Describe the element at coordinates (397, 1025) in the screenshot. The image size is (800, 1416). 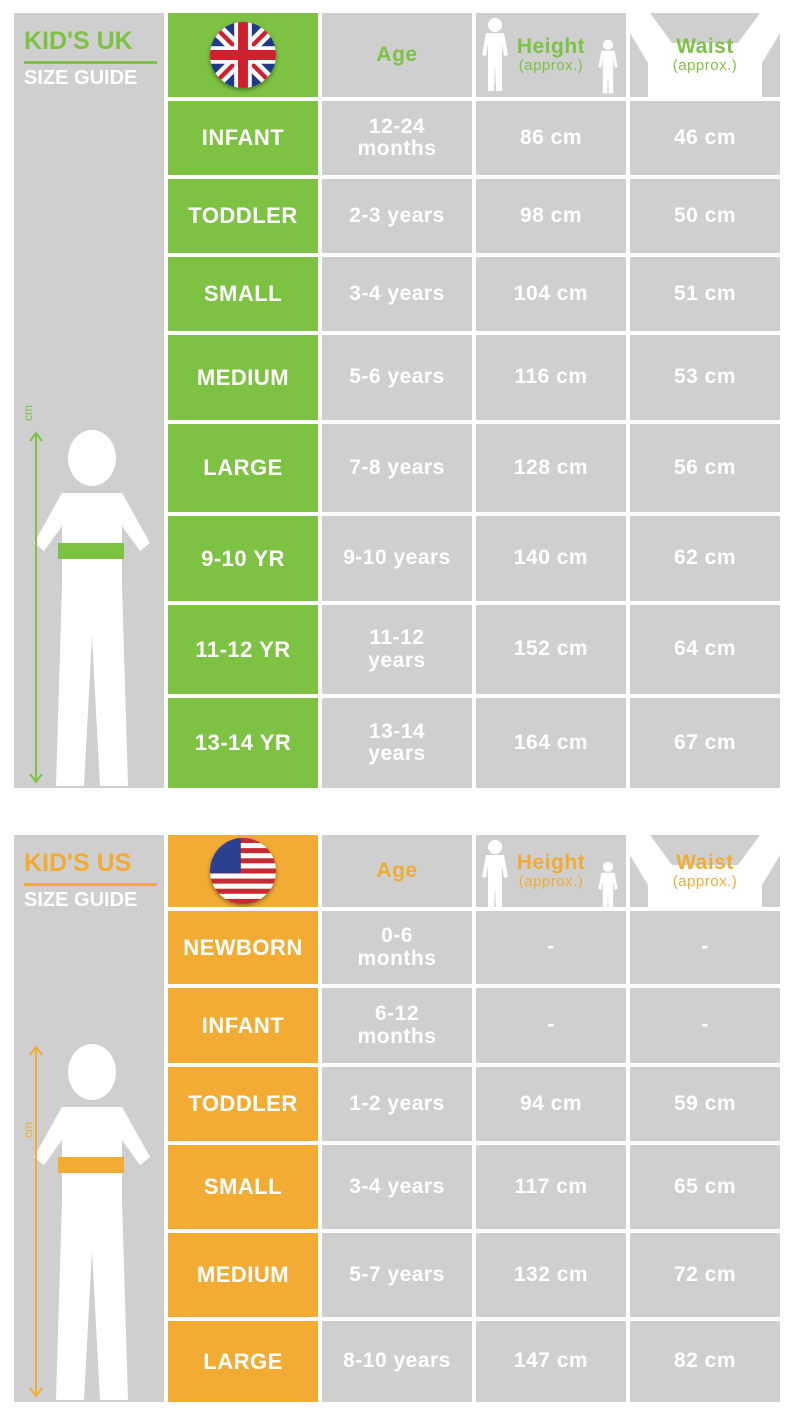
I see `age-value: 6-12 months` at that location.